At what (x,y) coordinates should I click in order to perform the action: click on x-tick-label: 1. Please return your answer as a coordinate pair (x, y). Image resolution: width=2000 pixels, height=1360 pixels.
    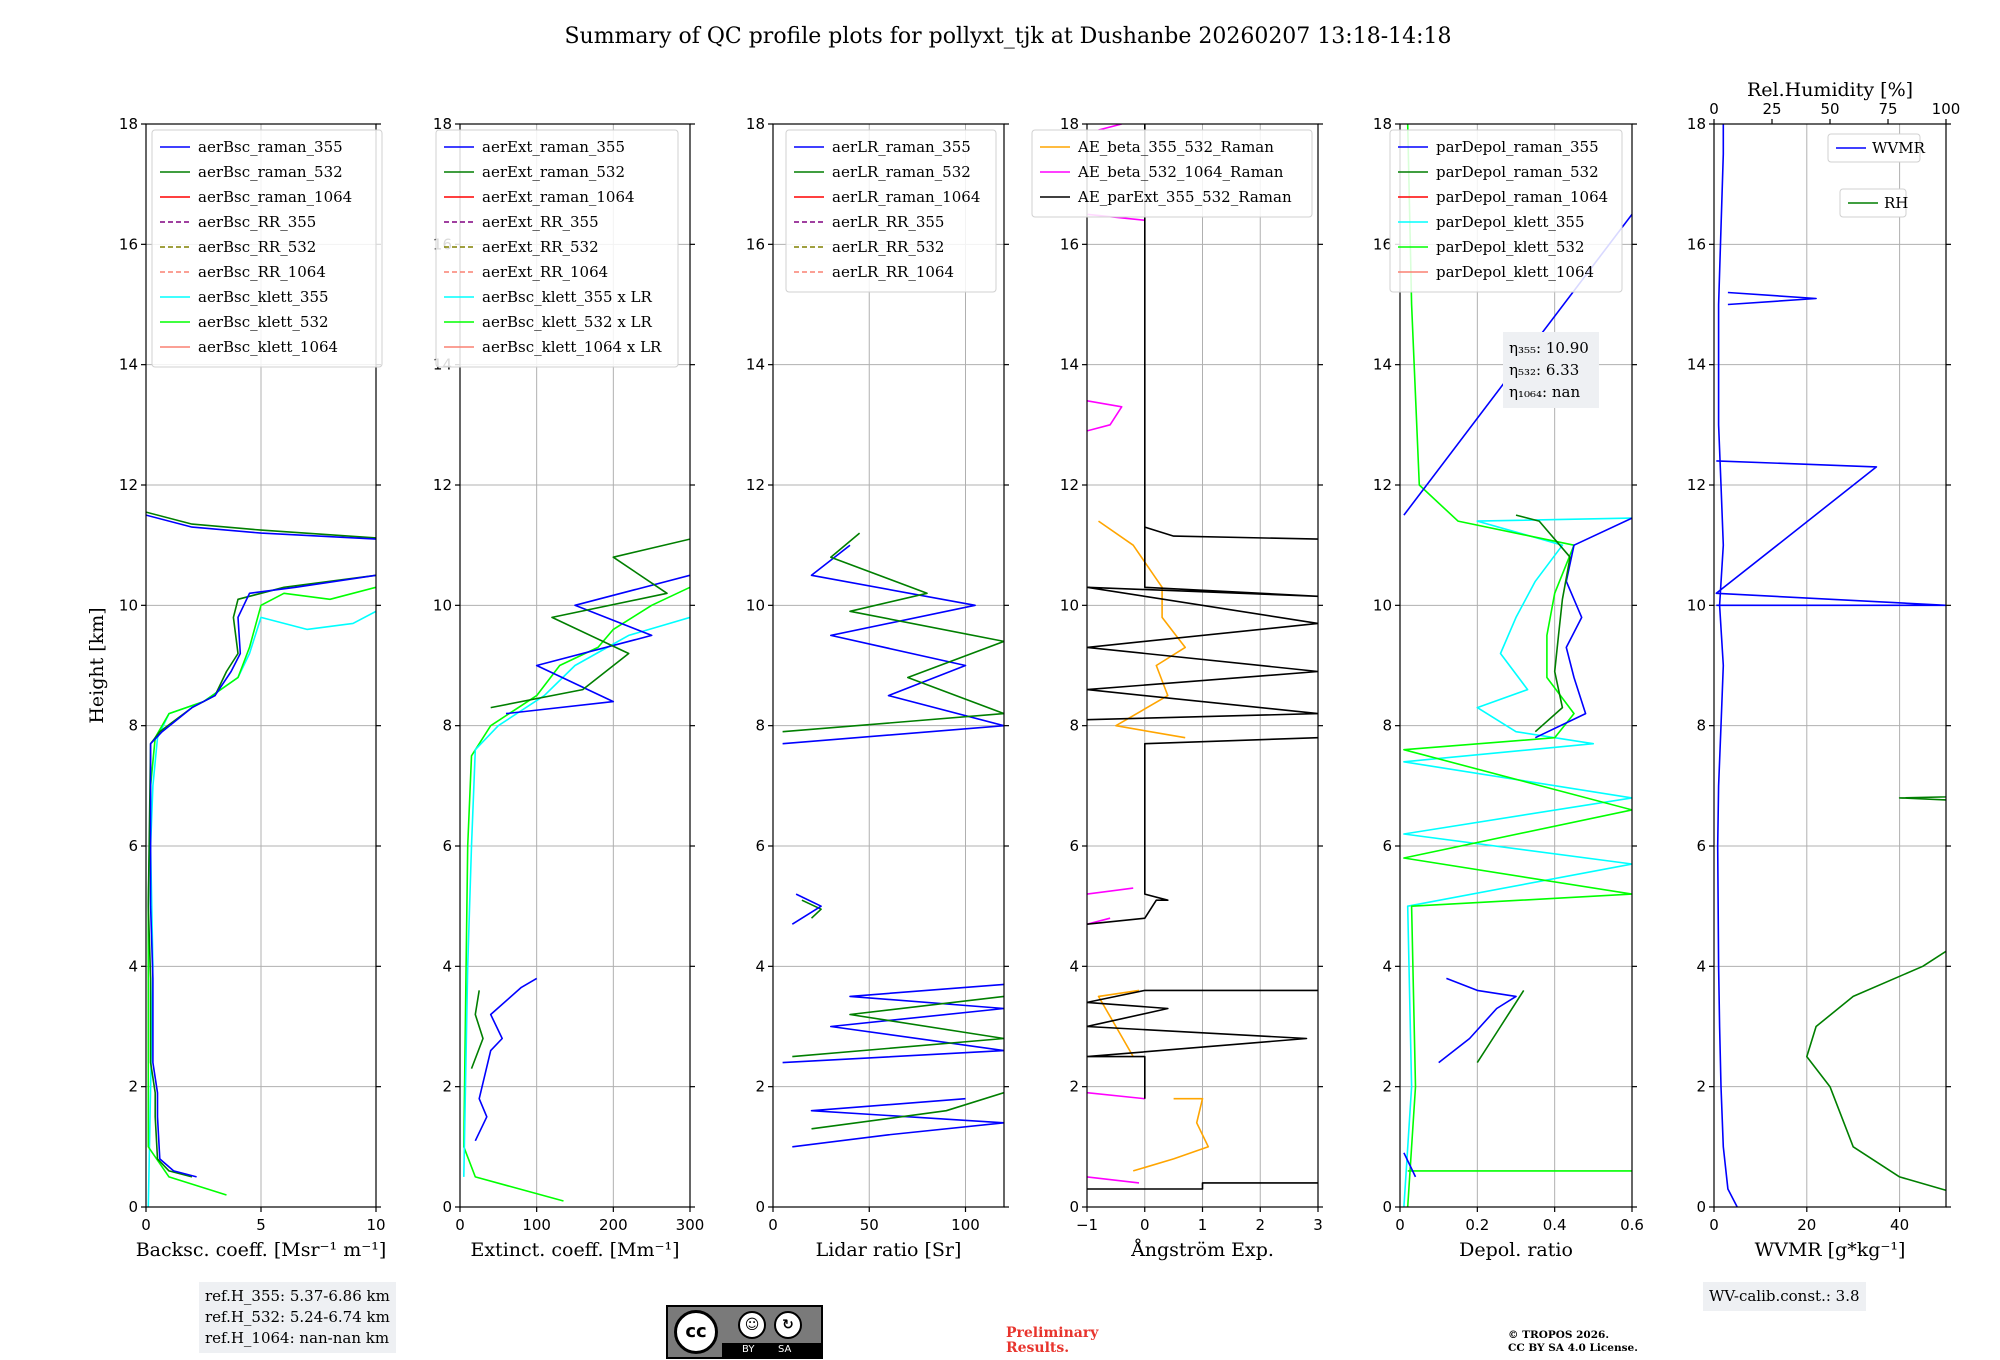
    Looking at the image, I should click on (1203, 1225).